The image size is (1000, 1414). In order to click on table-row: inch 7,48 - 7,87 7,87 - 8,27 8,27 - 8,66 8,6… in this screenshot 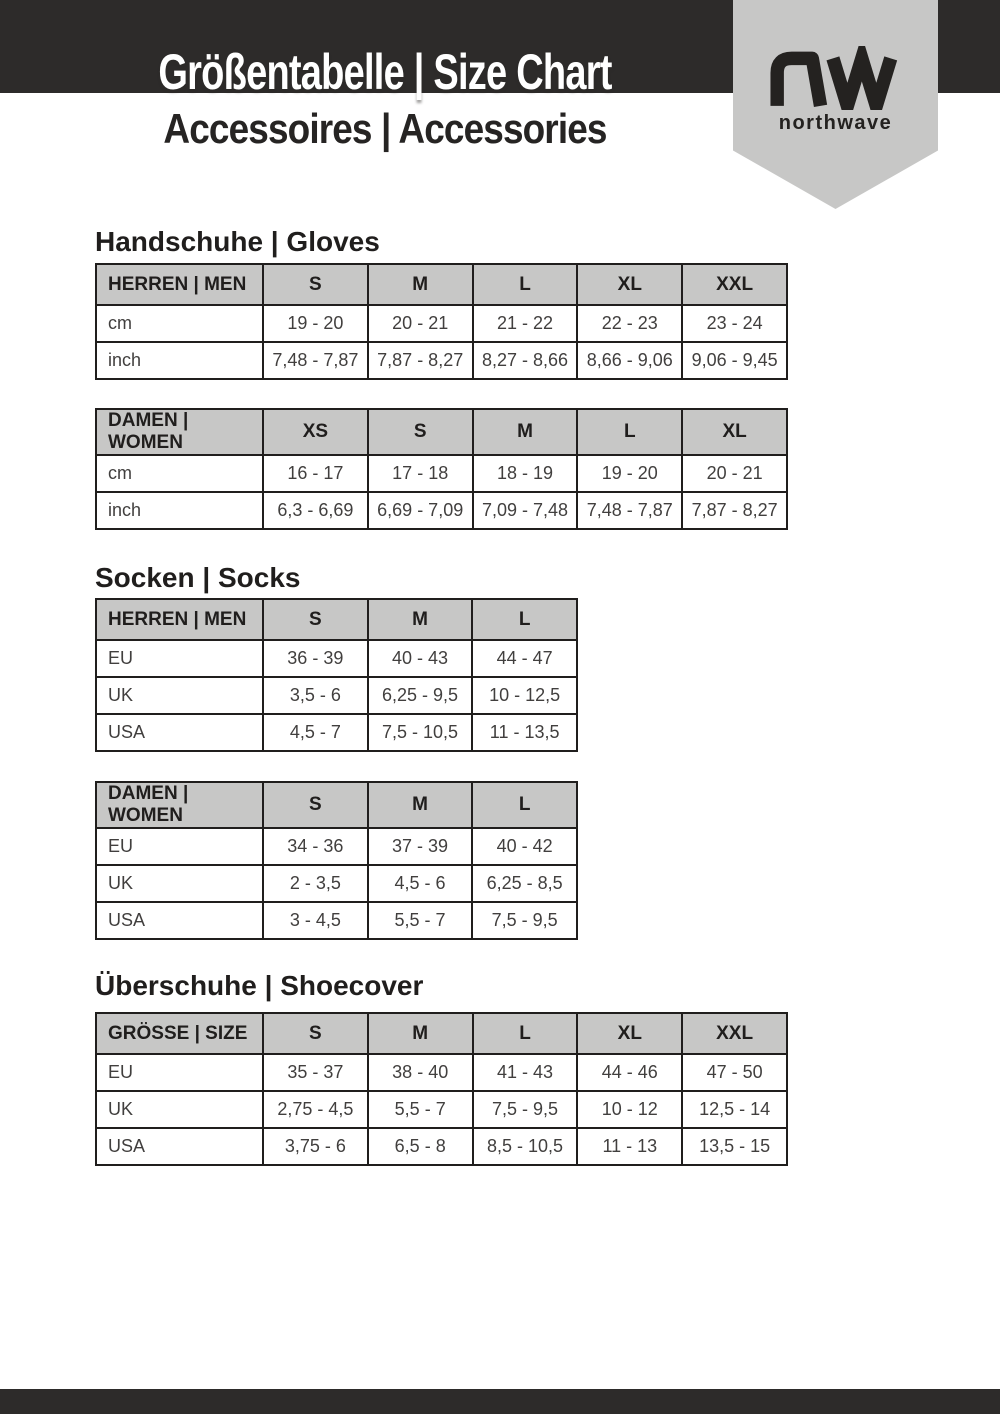, I will do `click(441, 360)`.